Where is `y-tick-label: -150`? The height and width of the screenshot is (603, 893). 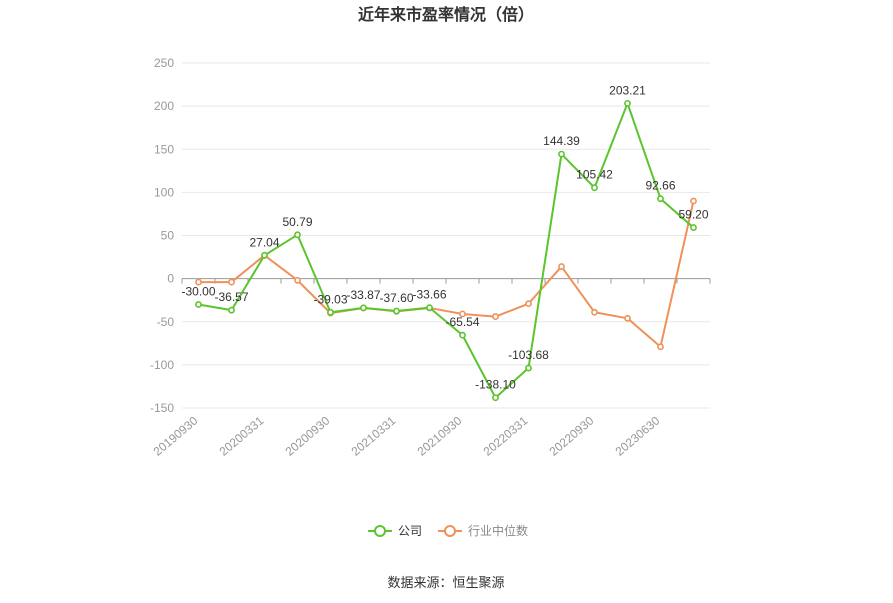
y-tick-label: -150 is located at coordinates (162, 408).